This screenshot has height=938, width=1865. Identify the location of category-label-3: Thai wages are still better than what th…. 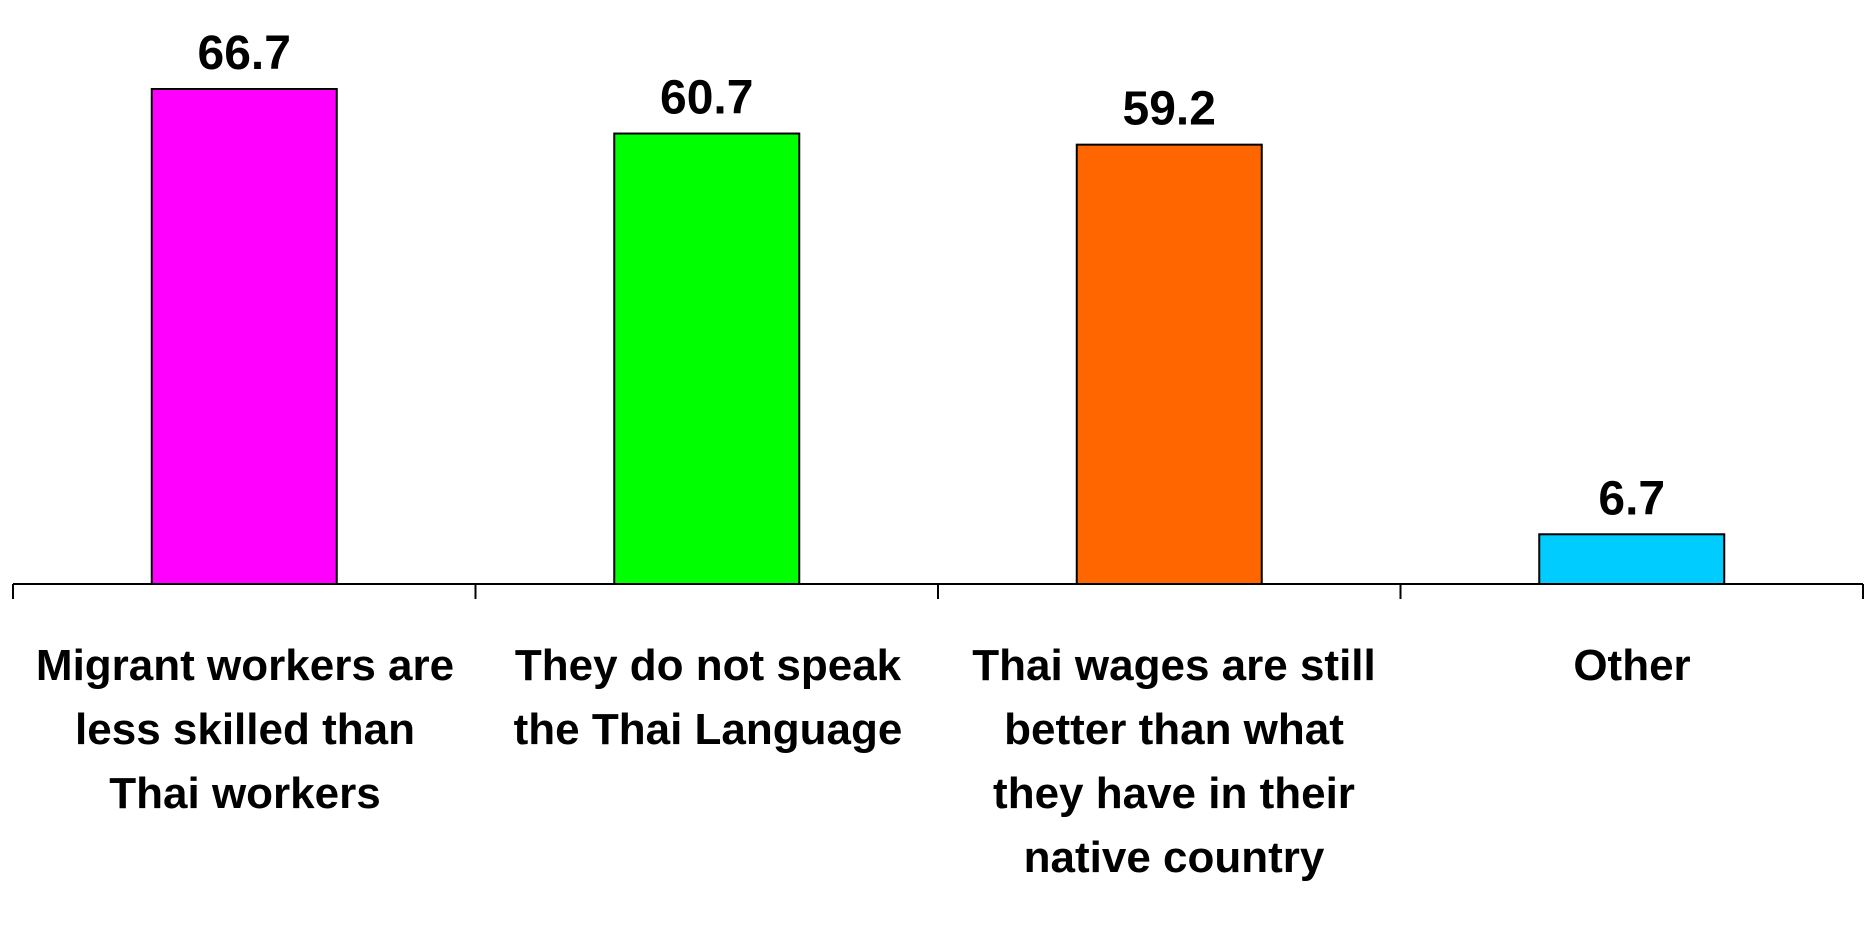
(1174, 761).